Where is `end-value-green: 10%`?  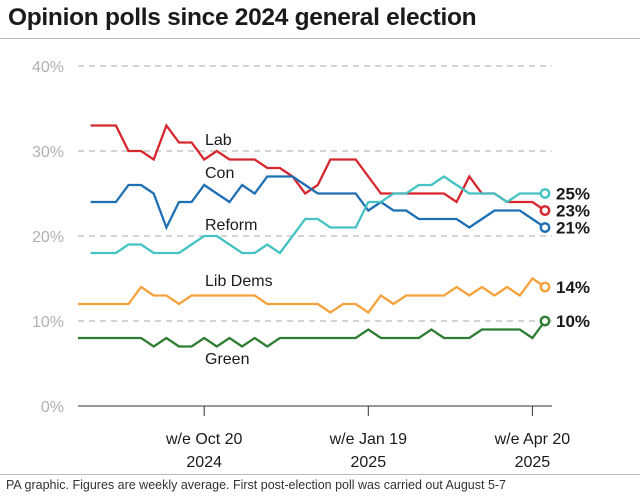
end-value-green: 10% is located at coordinates (573, 321).